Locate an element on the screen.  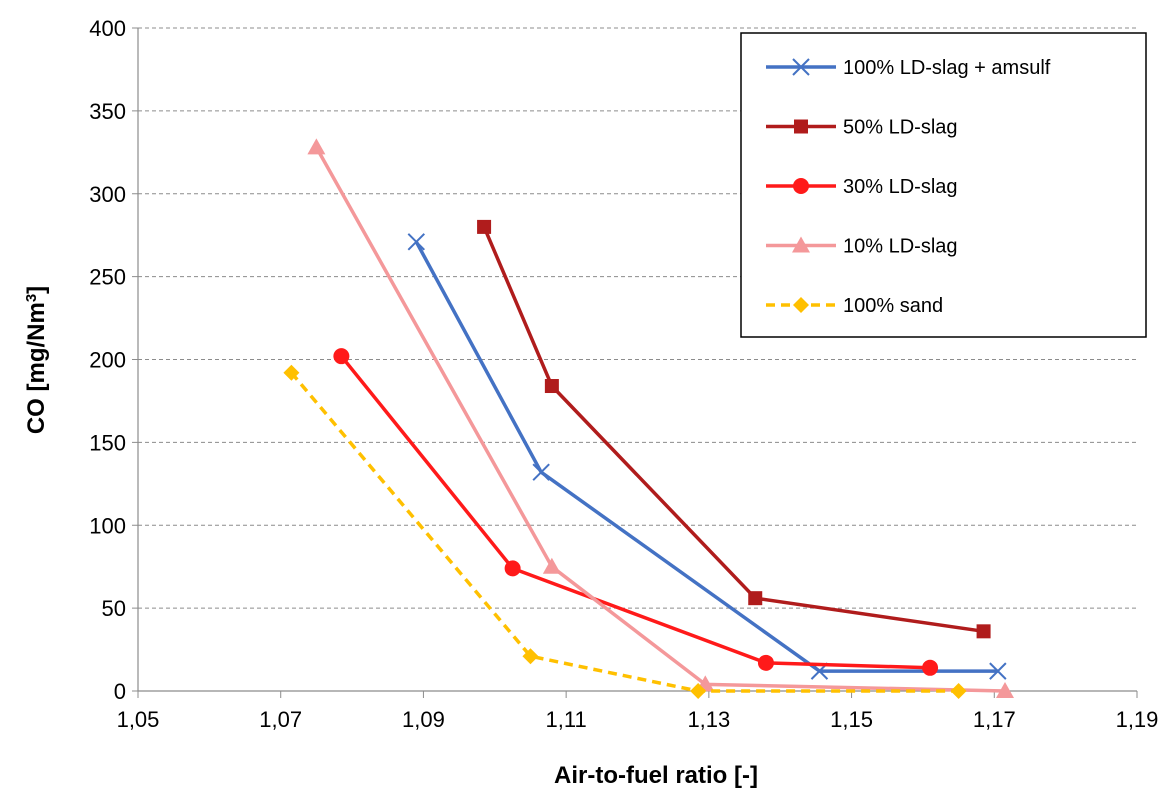
y-tick-label: 0 is located at coordinates (120, 691).